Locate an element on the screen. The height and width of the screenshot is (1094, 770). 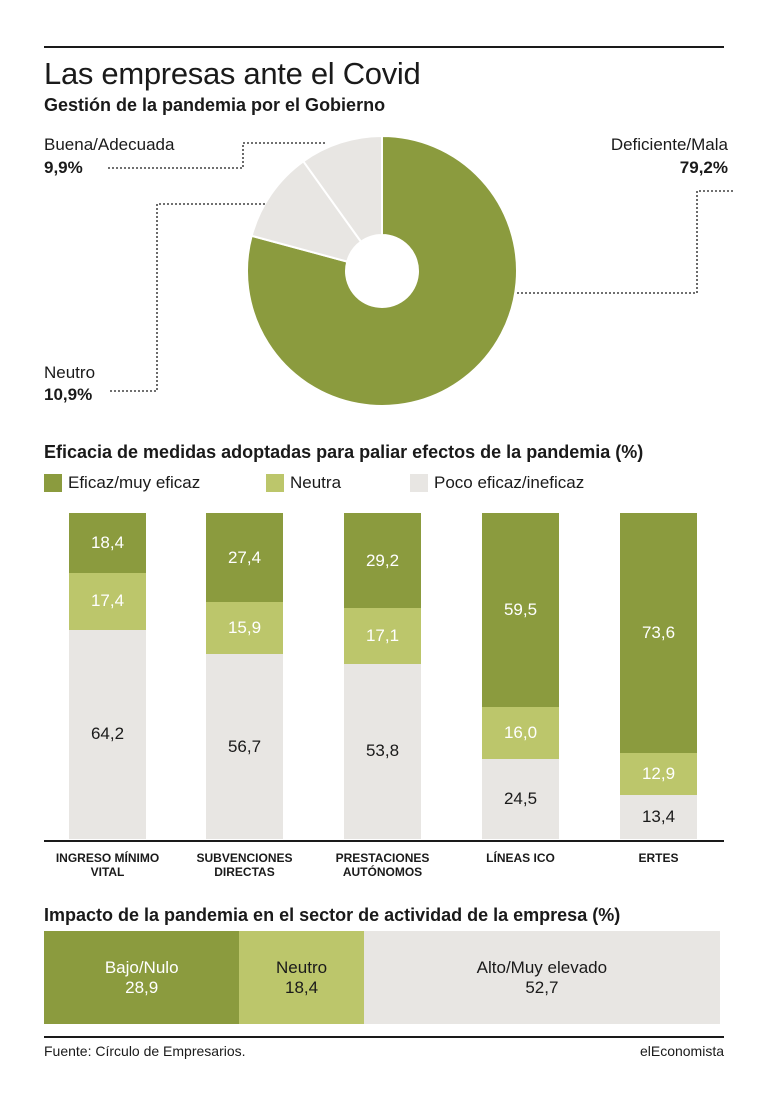
bar-segment-neutra: 16,0 is located at coordinates (520, 733).